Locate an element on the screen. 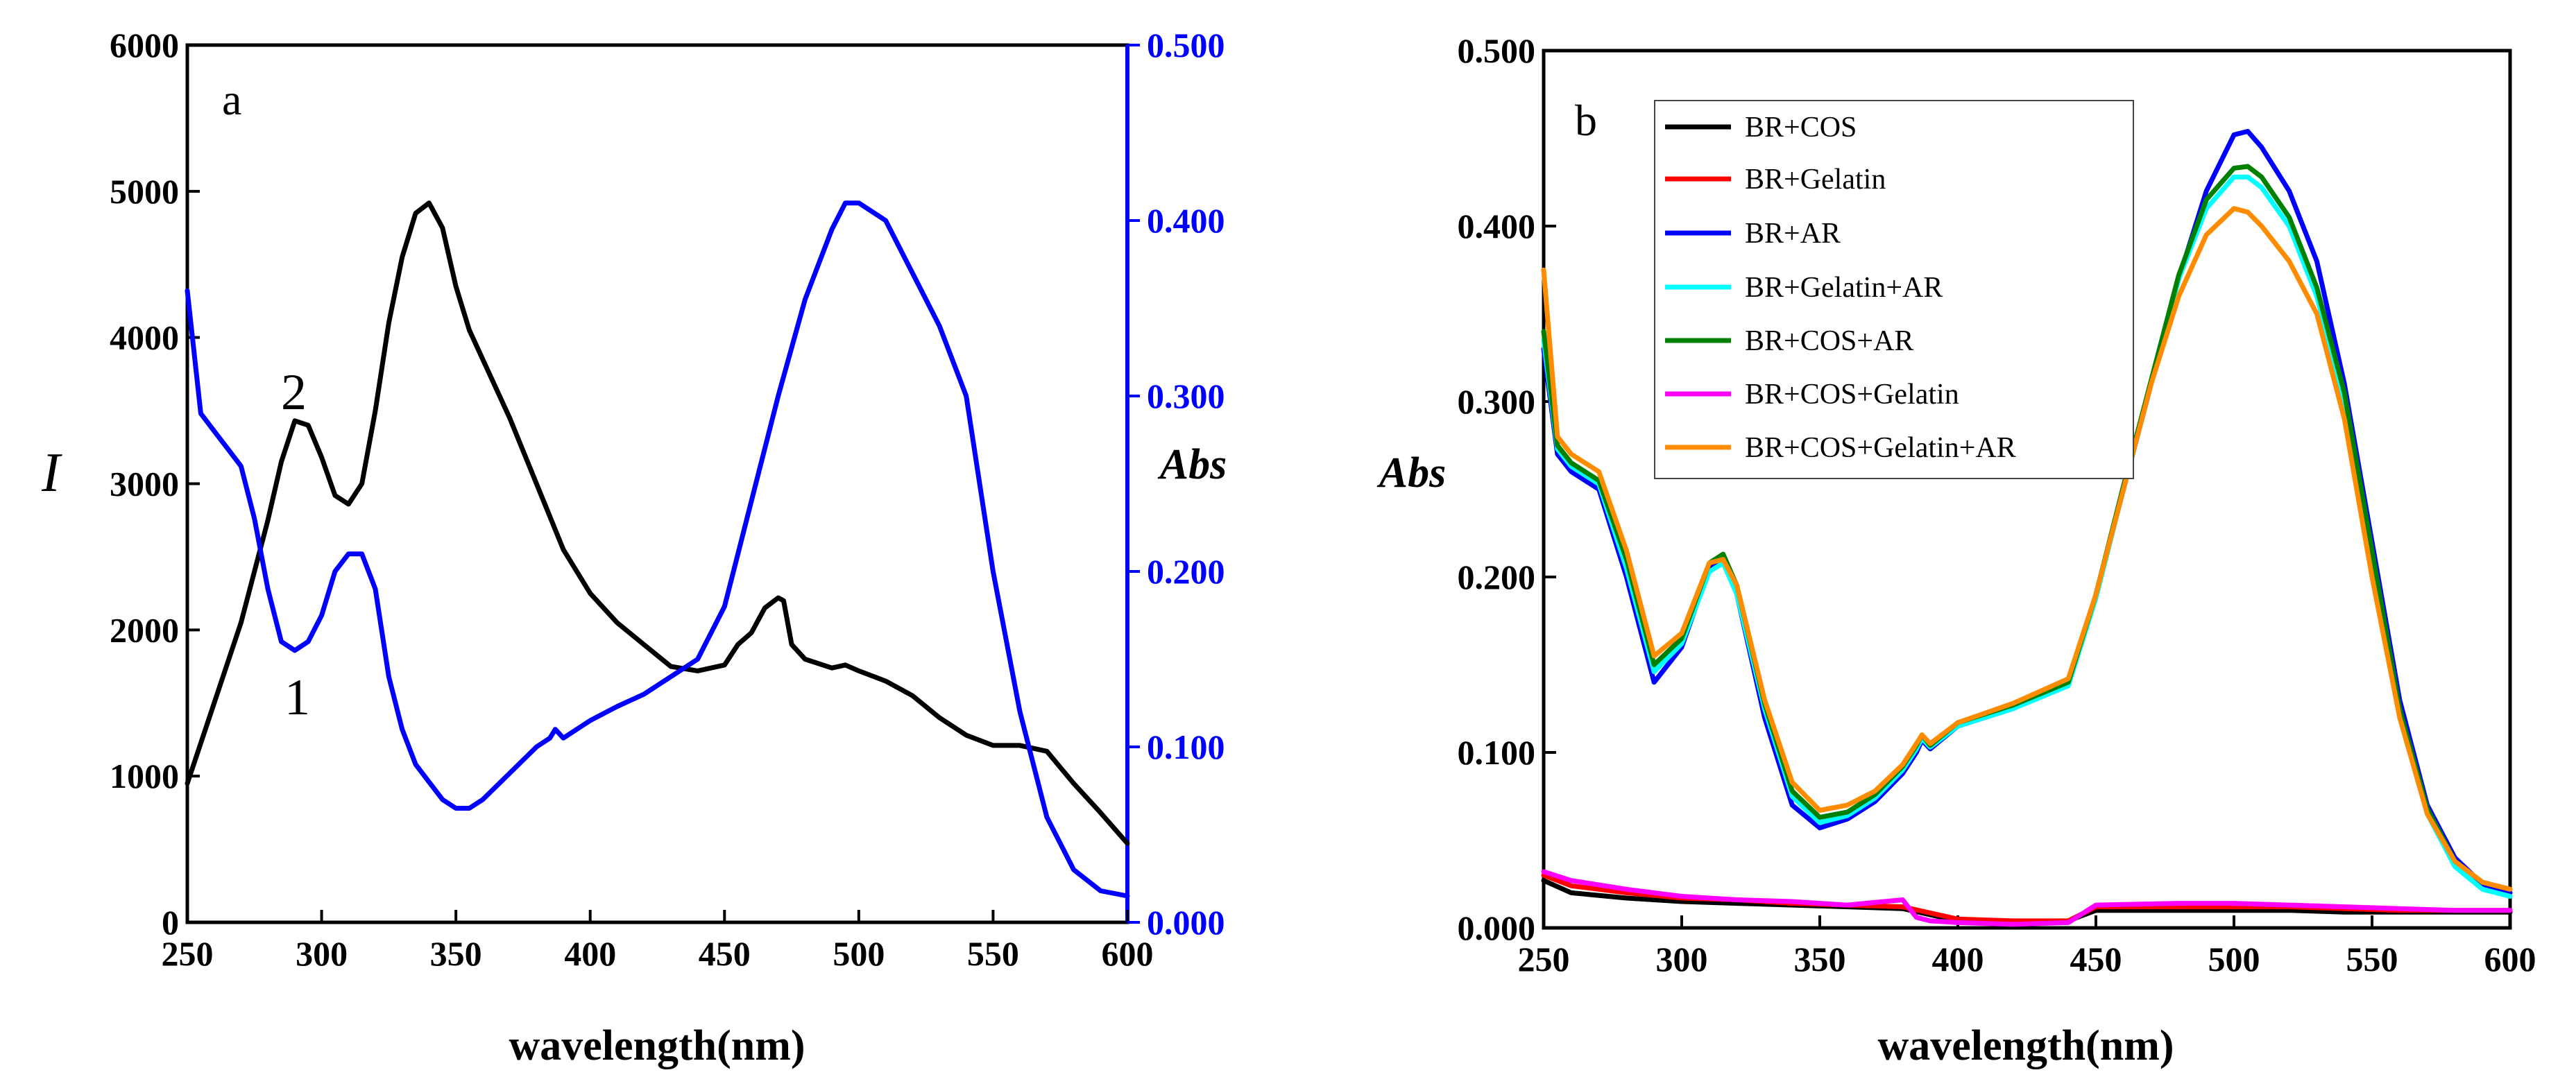 Image resolution: width=2576 pixels, height=1086 pixels. legend-label-br-cos-gelatin: BR+COS+Gelatin is located at coordinates (1852, 395).